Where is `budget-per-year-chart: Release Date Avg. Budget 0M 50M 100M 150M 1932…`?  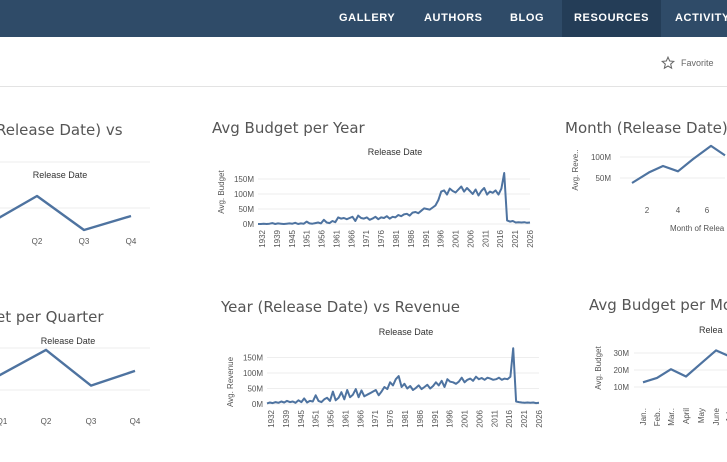
budget-per-year-chart: Release Date Avg. Budget 0M 50M 100M 150M 1932… is located at coordinates (377, 200).